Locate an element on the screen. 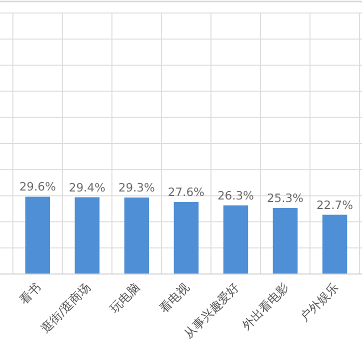  x-tick-label: 玩电脑 is located at coordinates (125, 298).